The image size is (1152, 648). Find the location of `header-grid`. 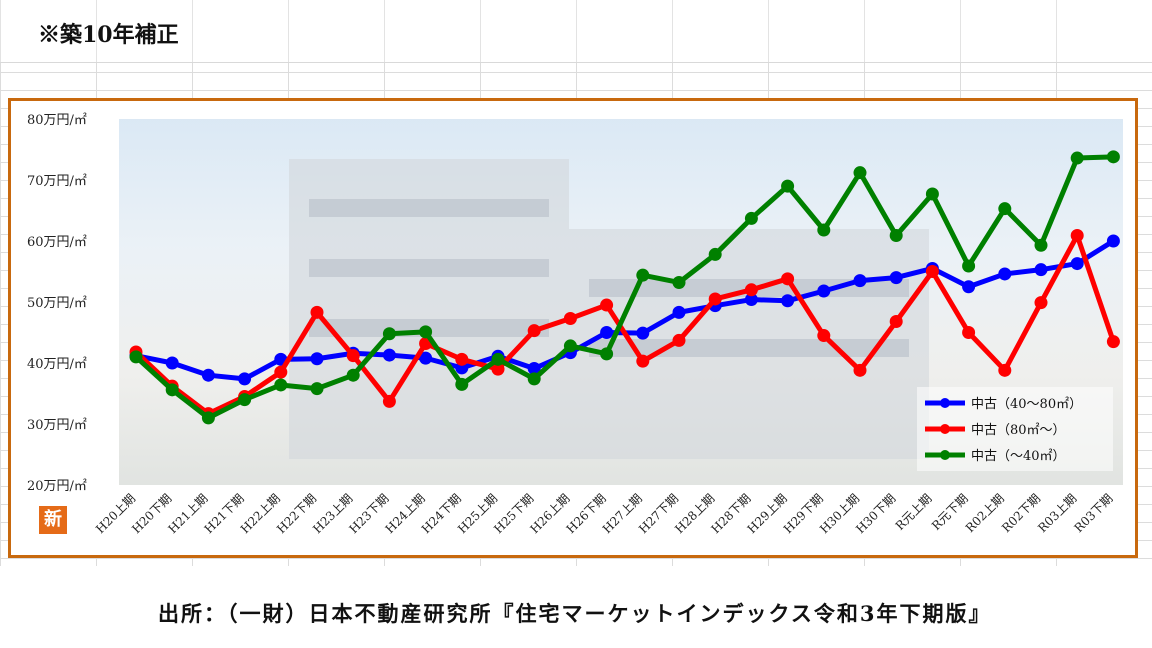

header-grid is located at coordinates (576, 31).